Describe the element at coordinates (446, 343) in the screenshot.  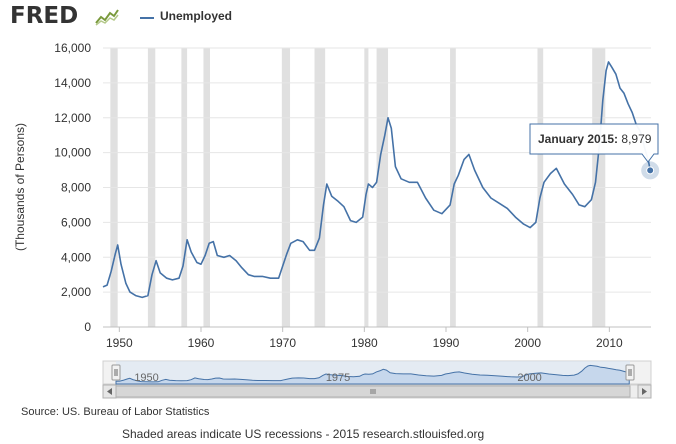
I see `x-tick-label: 1990` at that location.